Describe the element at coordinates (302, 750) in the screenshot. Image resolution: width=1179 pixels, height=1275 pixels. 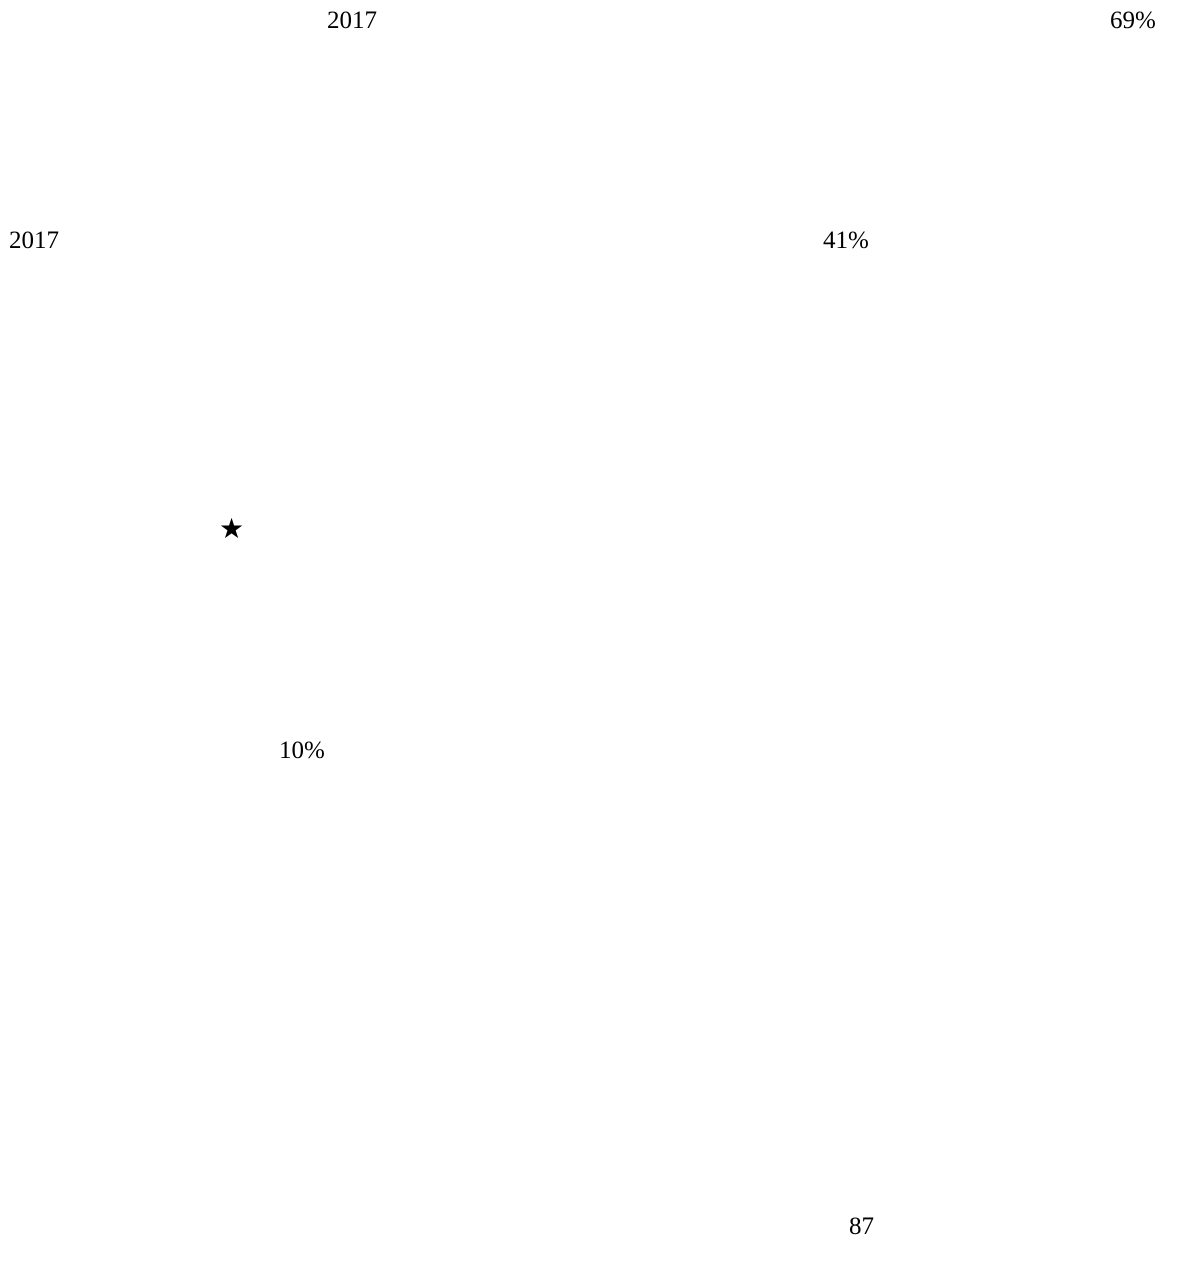
I see `percentage-label-lower: 10%` at that location.